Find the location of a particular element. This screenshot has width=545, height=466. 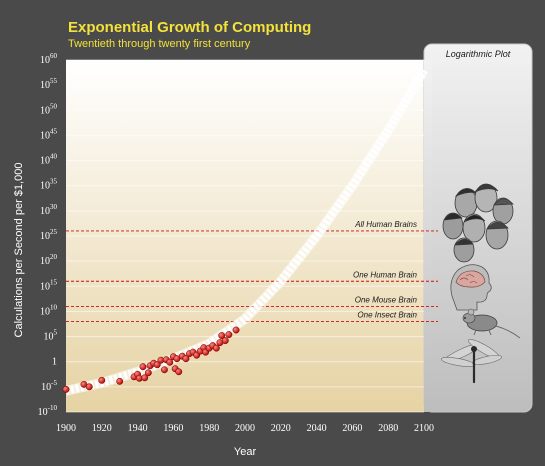

y-tick-label: 1045 is located at coordinates (49, 134).